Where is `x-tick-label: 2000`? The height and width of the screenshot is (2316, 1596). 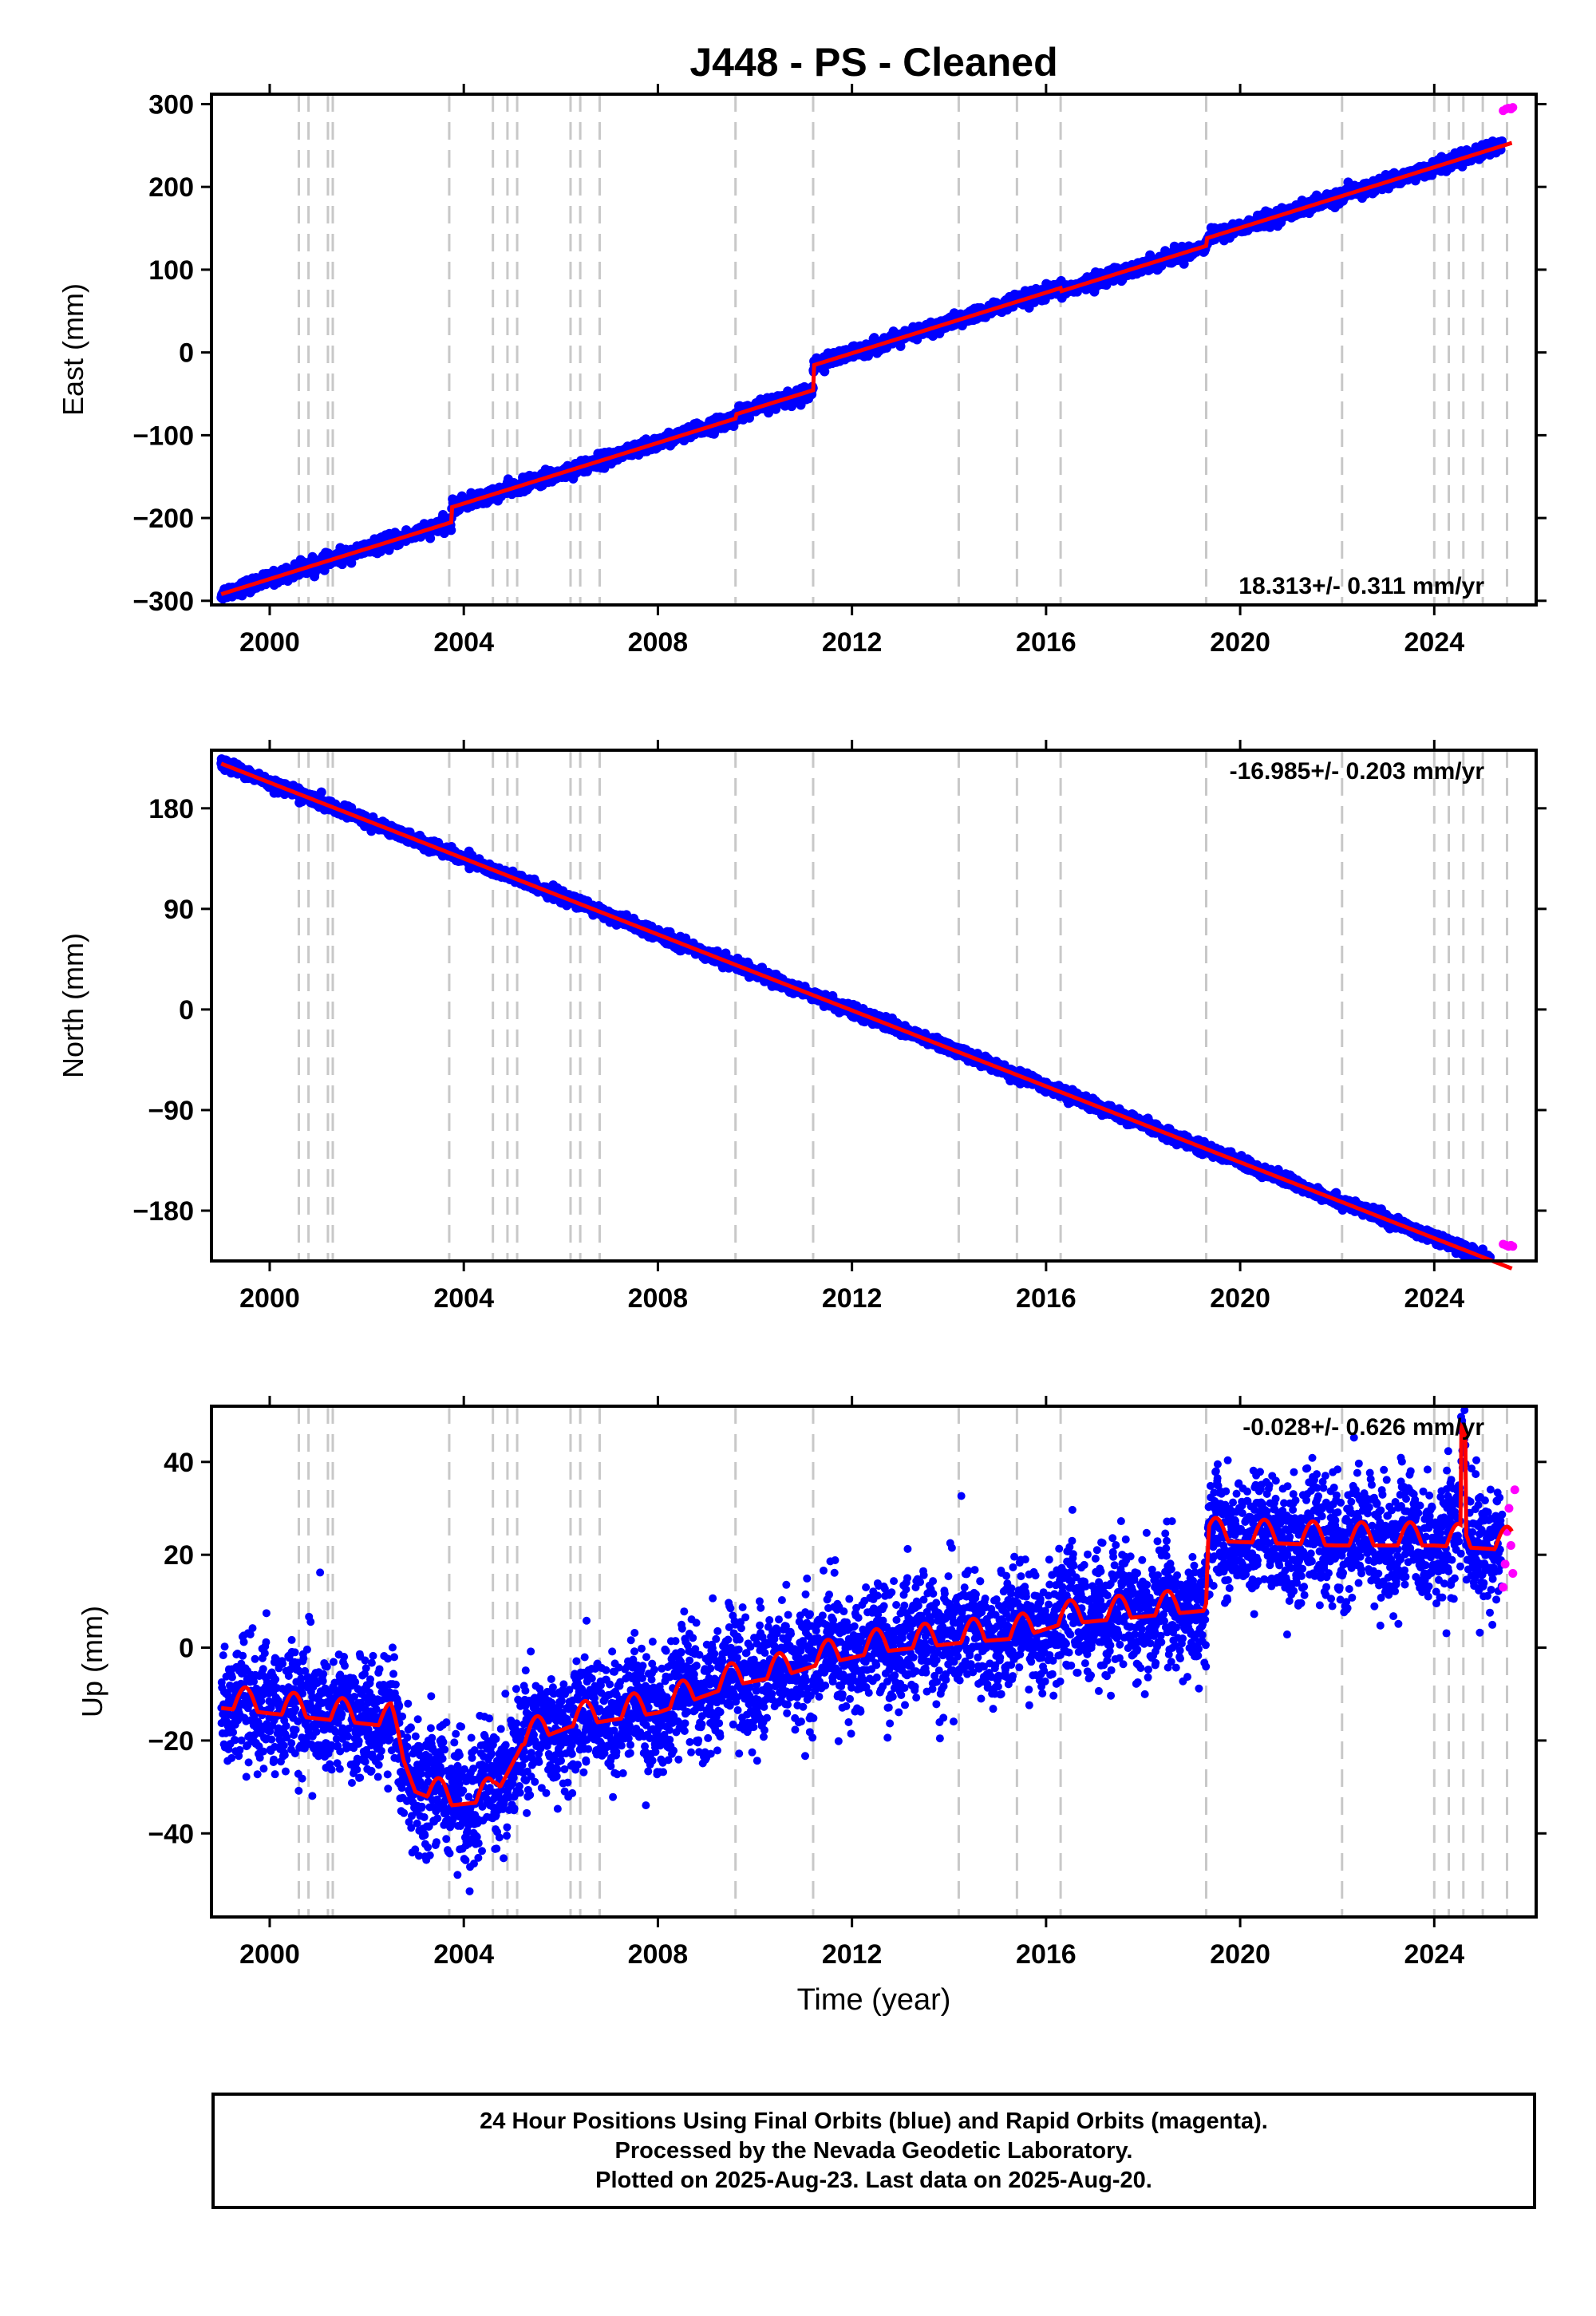
x-tick-label: 2000 is located at coordinates (269, 642).